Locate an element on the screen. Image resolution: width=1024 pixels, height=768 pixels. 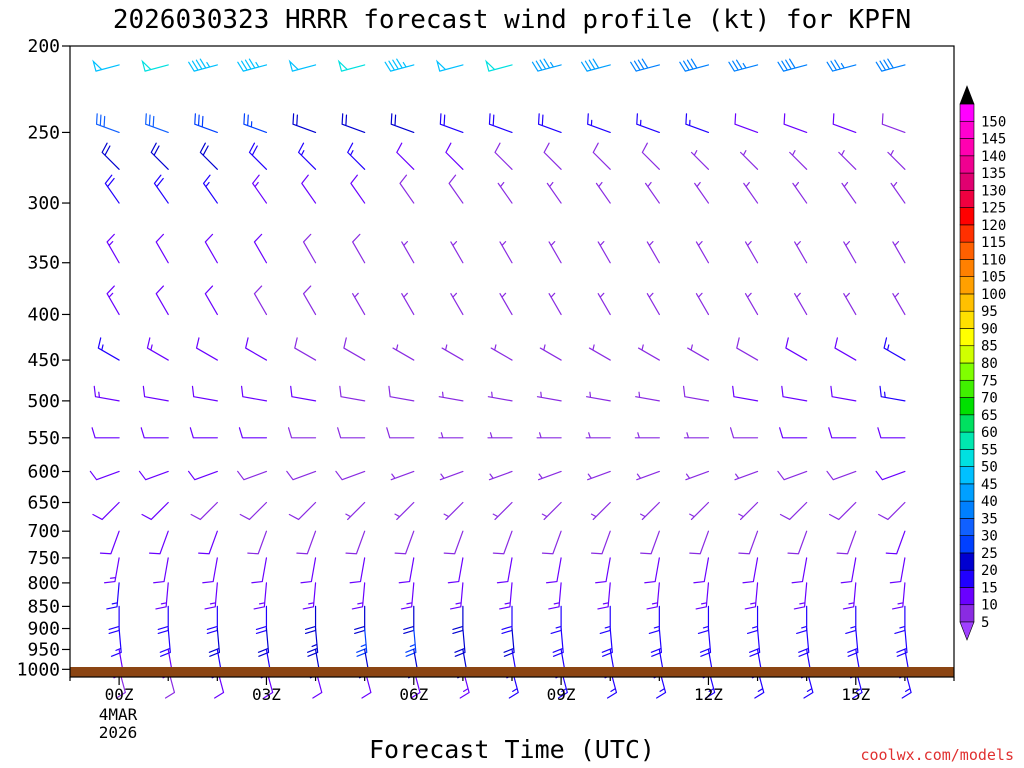
colorbar-label: 60 is located at coordinates (989, 433).